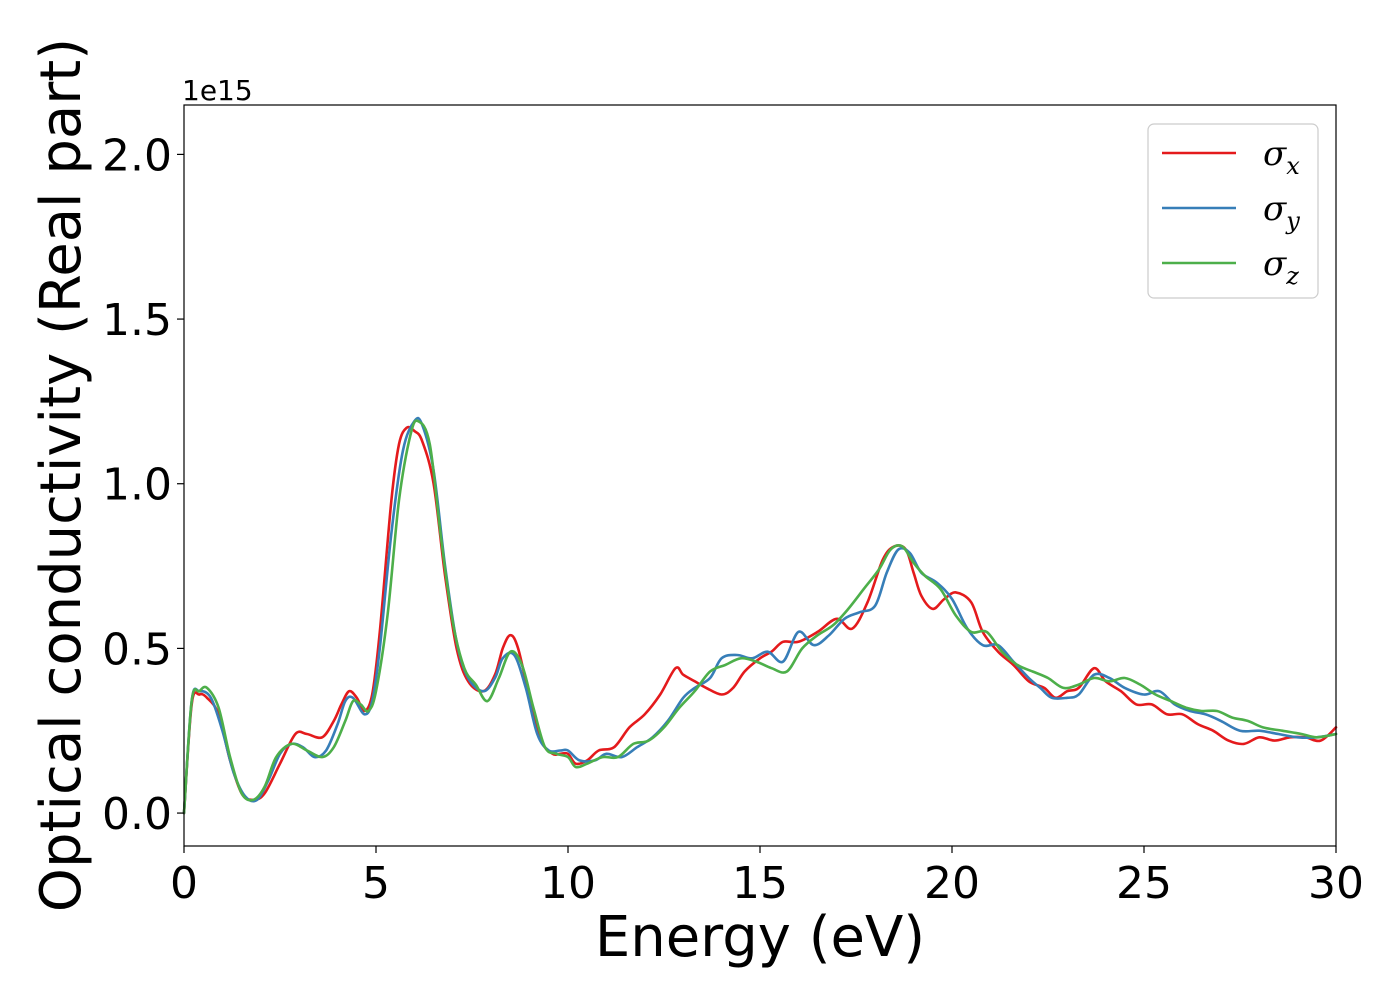  What do you see at coordinates (952, 883) in the screenshot?
I see `x-tick-label: 20` at bounding box center [952, 883].